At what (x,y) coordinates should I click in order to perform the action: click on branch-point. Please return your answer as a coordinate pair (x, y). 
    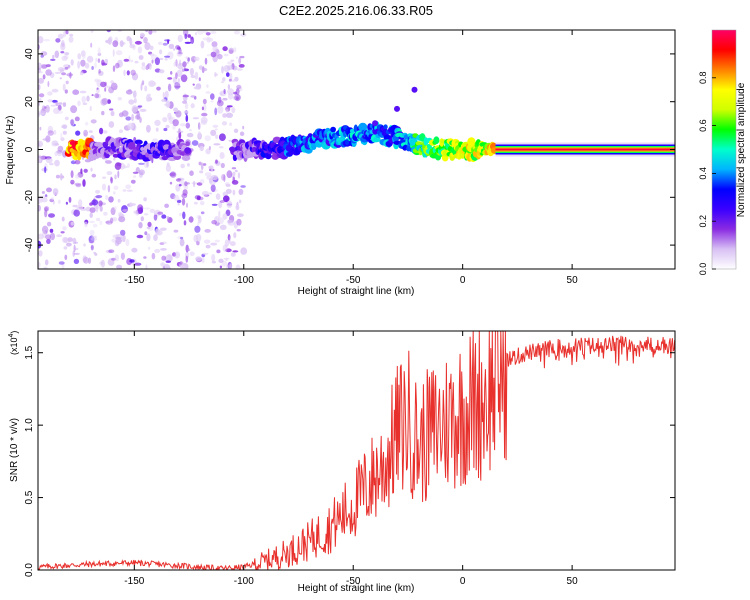
    Looking at the image, I should click on (375, 123).